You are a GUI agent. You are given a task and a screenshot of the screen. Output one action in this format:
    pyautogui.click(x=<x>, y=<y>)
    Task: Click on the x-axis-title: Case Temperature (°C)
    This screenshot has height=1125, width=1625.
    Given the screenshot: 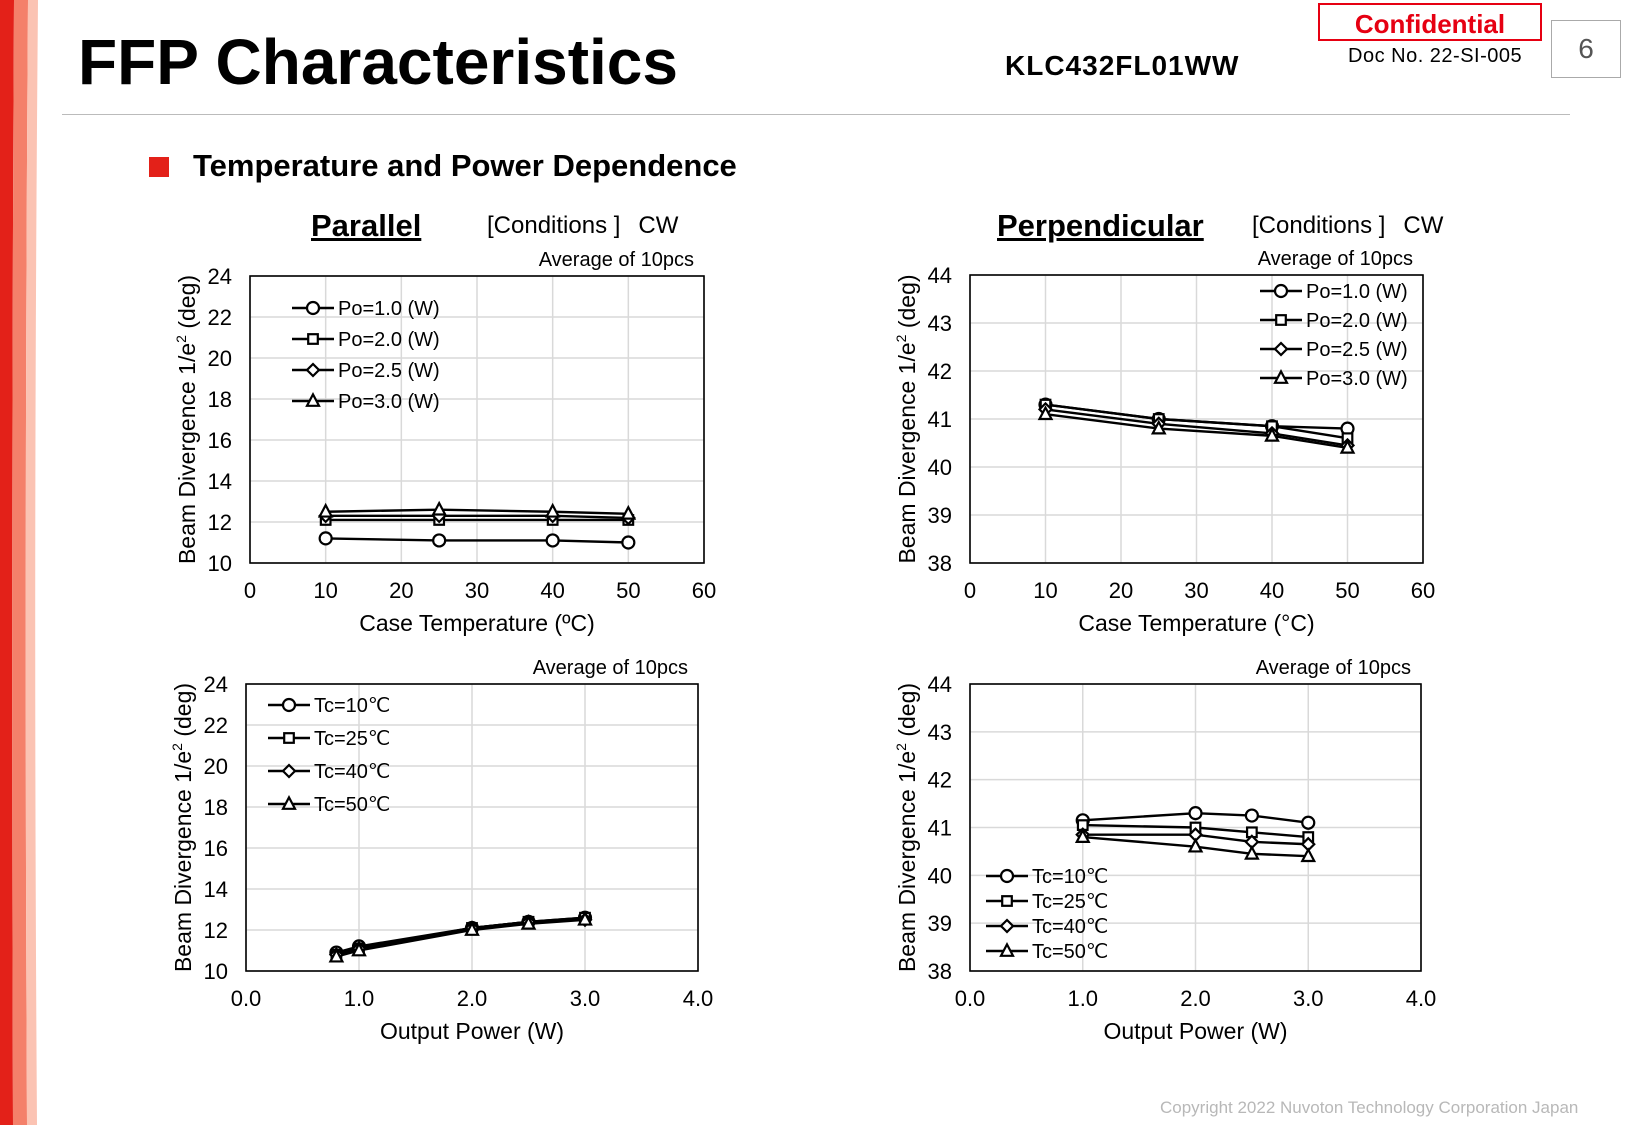 What is the action you would take?
    pyautogui.click(x=1196, y=623)
    